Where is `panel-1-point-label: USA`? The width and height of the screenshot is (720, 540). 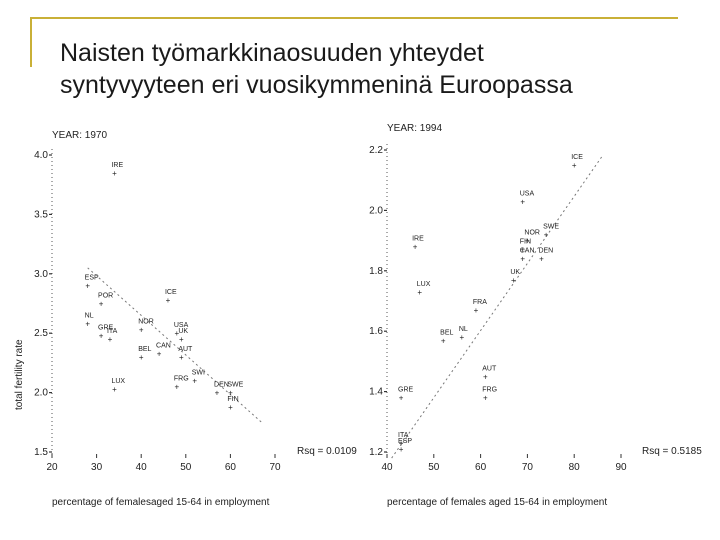 panel-1-point-label: USA is located at coordinates (181, 325).